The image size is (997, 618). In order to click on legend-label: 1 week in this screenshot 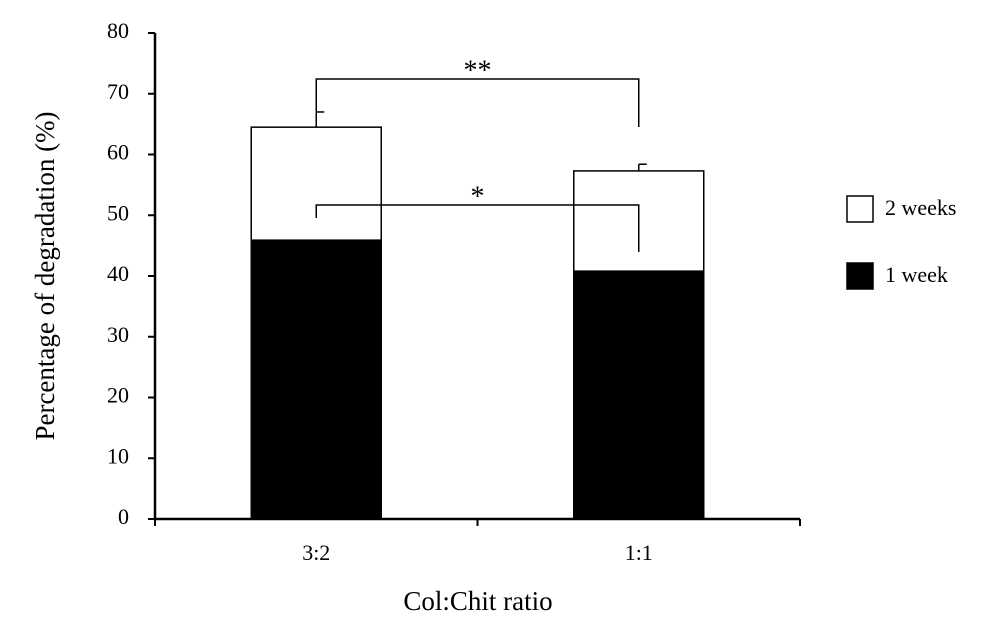, I will do `click(916, 274)`.